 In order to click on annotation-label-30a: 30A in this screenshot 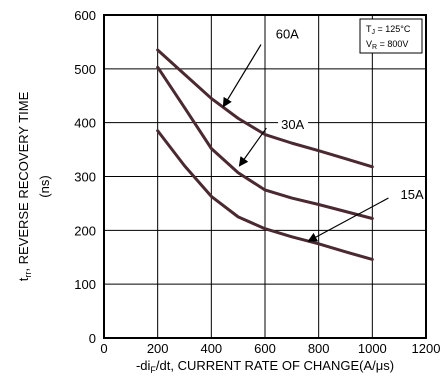, I will do `click(292, 124)`.